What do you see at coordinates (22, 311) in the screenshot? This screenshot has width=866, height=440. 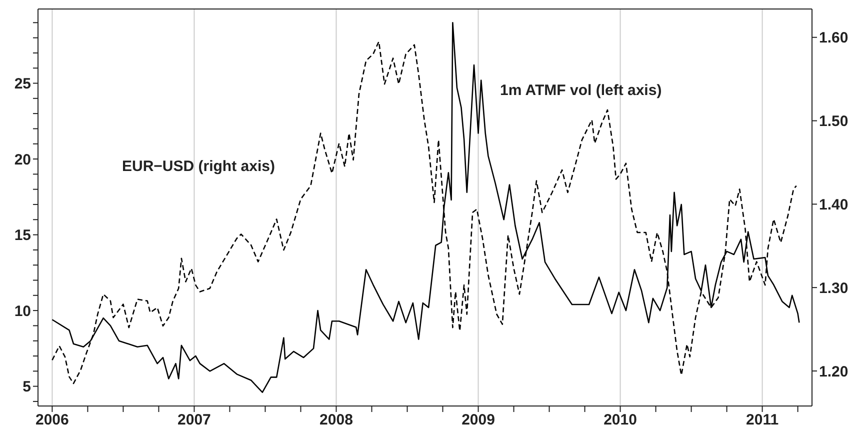 I see `y-tick-label: 10` at bounding box center [22, 311].